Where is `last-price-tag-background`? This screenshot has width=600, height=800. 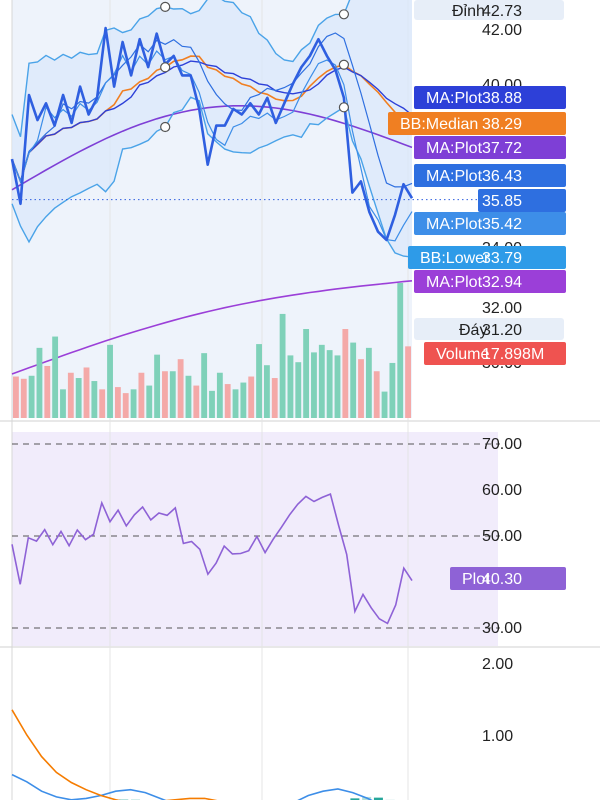 last-price-tag-background is located at coordinates (522, 200).